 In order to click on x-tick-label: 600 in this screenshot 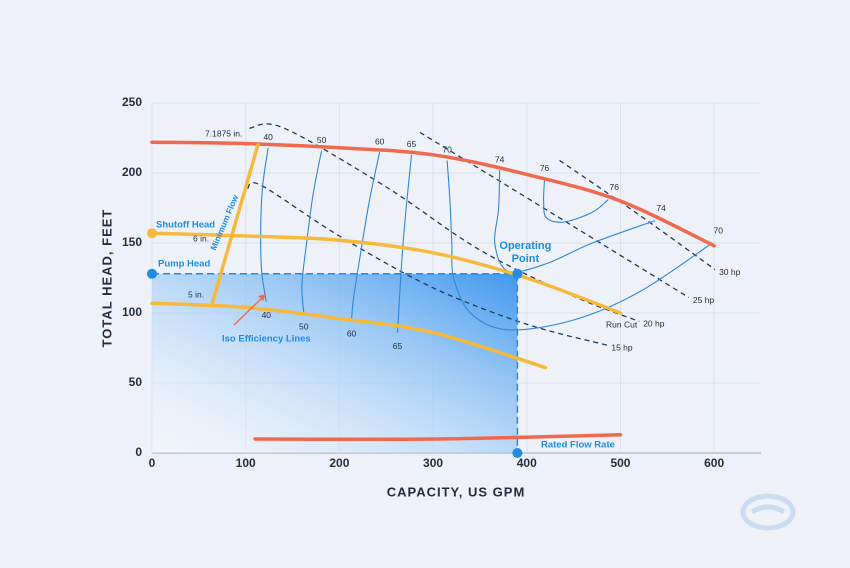, I will do `click(714, 463)`.